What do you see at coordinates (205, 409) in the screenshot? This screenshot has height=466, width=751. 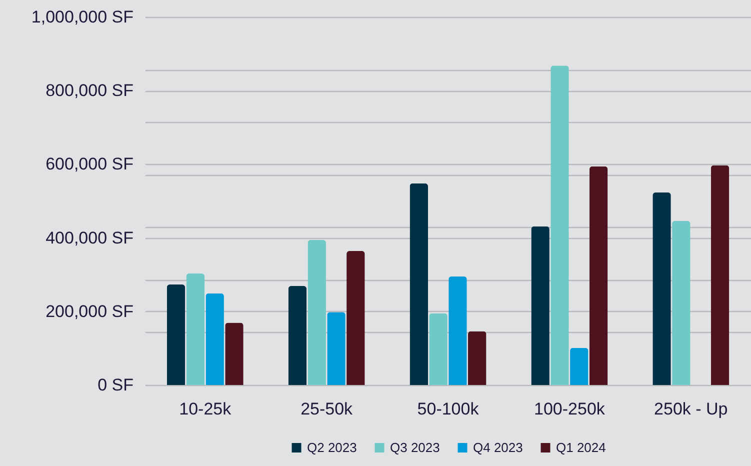 I see `x-tick-label: 10-25k` at bounding box center [205, 409].